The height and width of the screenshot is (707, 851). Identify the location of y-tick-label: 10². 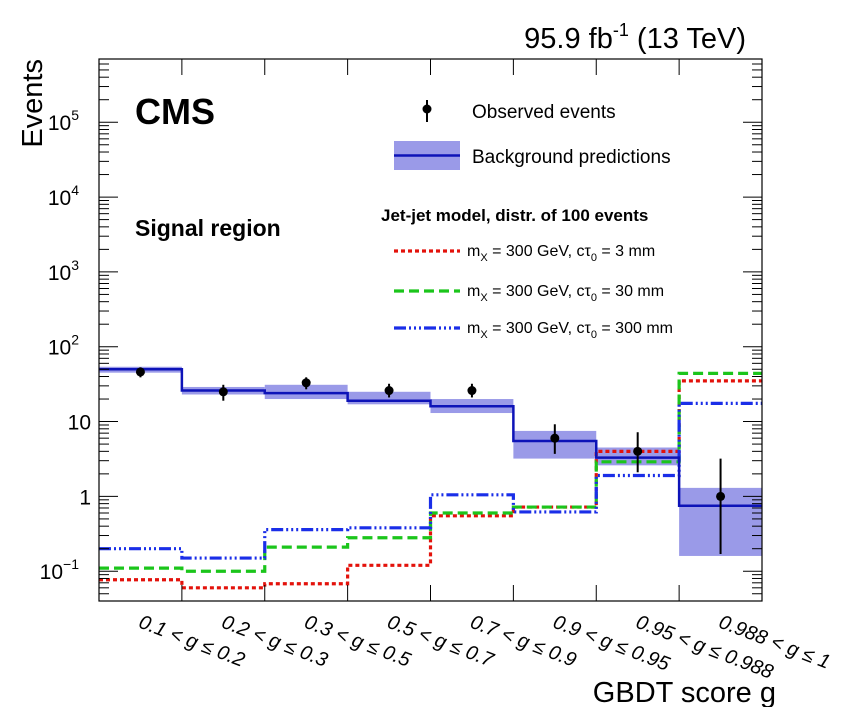
(63, 346).